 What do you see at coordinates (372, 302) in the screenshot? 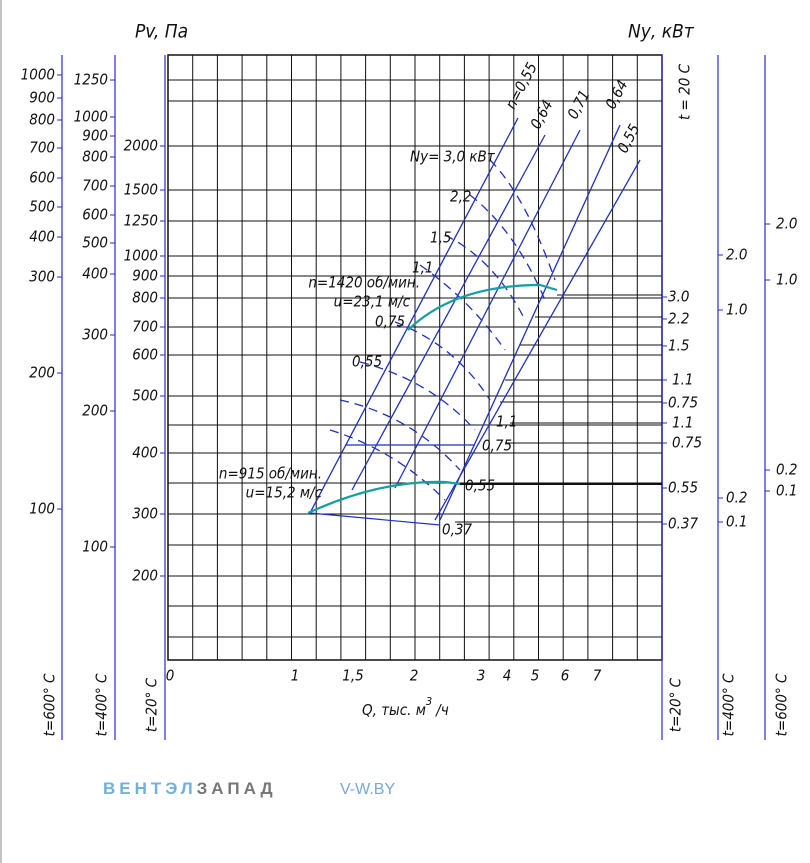
I see `speed-label: u=23,1 м/с` at bounding box center [372, 302].